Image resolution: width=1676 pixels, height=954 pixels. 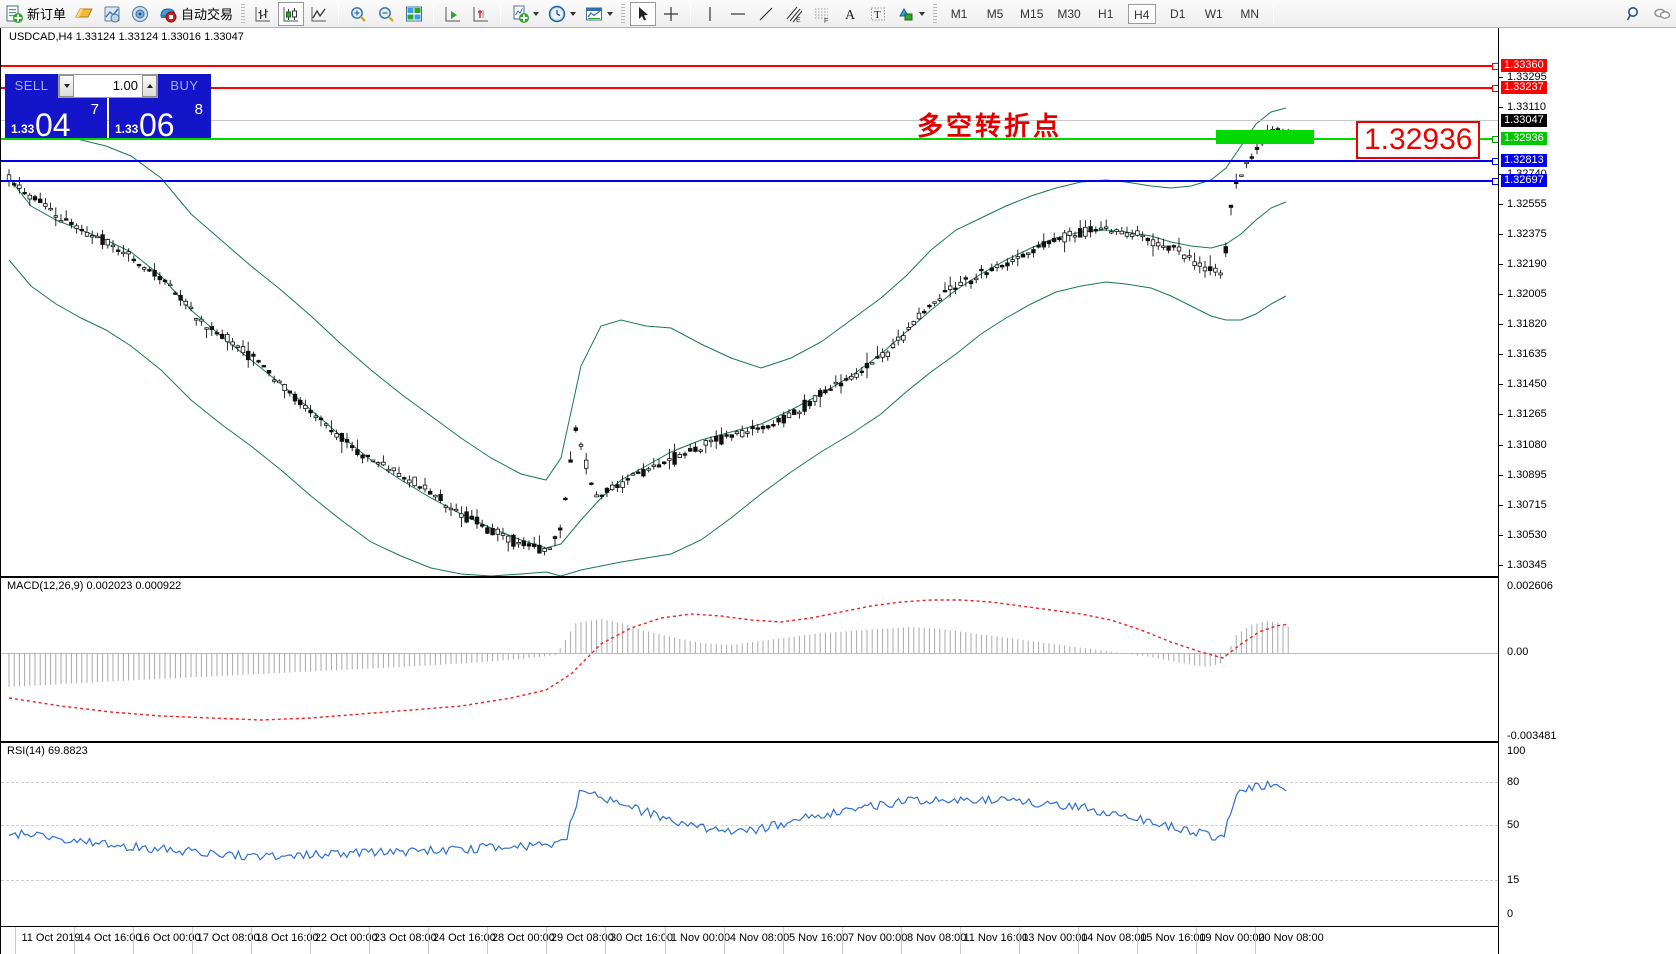 I want to click on sell-button: SELL, so click(x=31, y=86).